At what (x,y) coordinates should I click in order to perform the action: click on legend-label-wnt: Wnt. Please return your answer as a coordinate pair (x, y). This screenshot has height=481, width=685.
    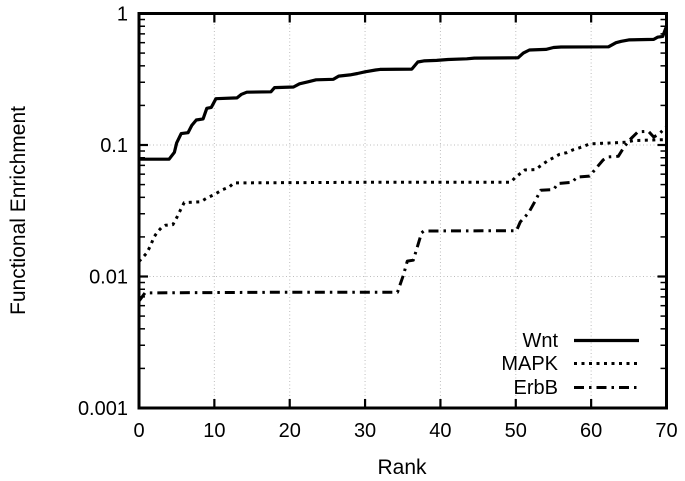
    Looking at the image, I should click on (540, 341).